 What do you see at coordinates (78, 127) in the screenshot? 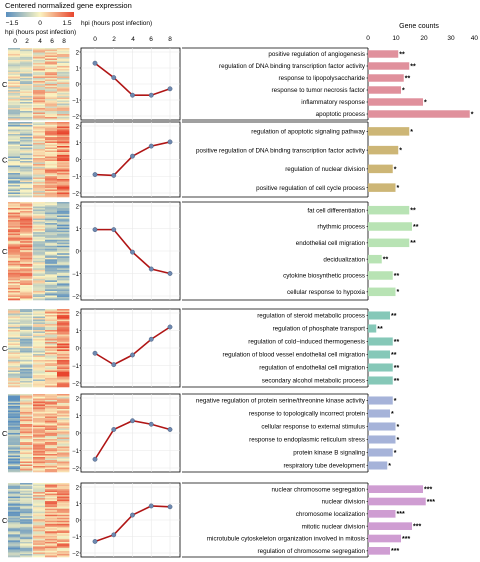
I see `line-ytick: 2` at bounding box center [78, 127].